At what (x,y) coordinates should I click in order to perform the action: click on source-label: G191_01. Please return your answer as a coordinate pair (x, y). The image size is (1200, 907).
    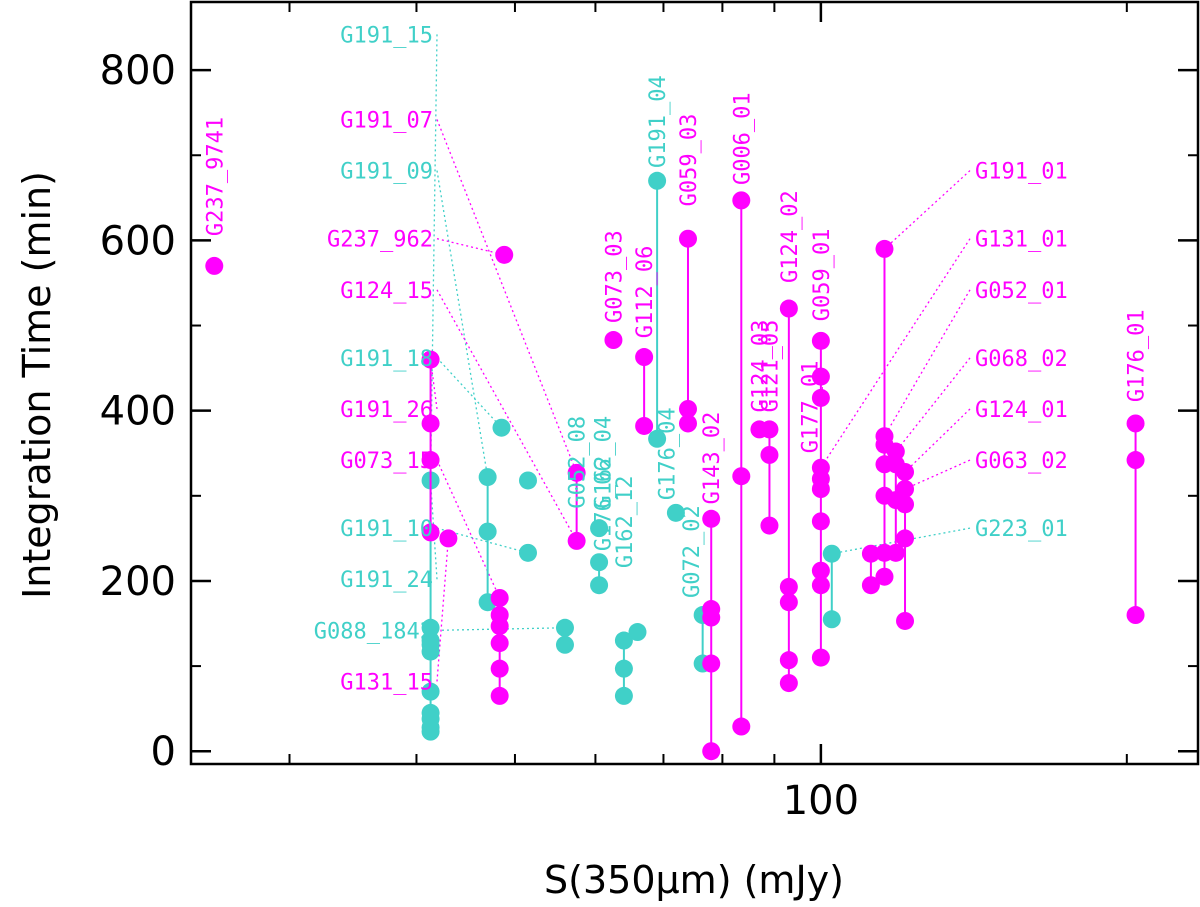
    Looking at the image, I should click on (1021, 172).